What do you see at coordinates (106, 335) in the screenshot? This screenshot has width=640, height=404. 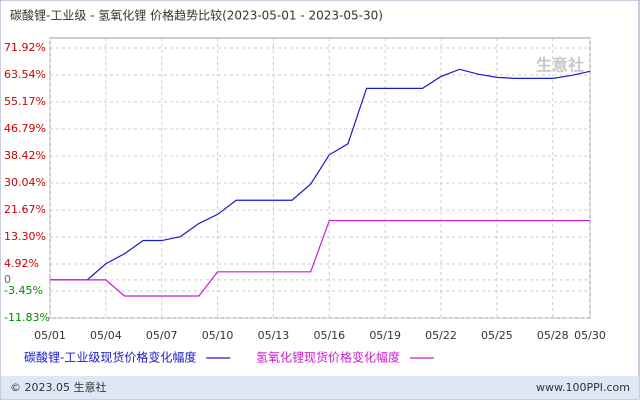 I see `x-tick-label: 05/04` at bounding box center [106, 335].